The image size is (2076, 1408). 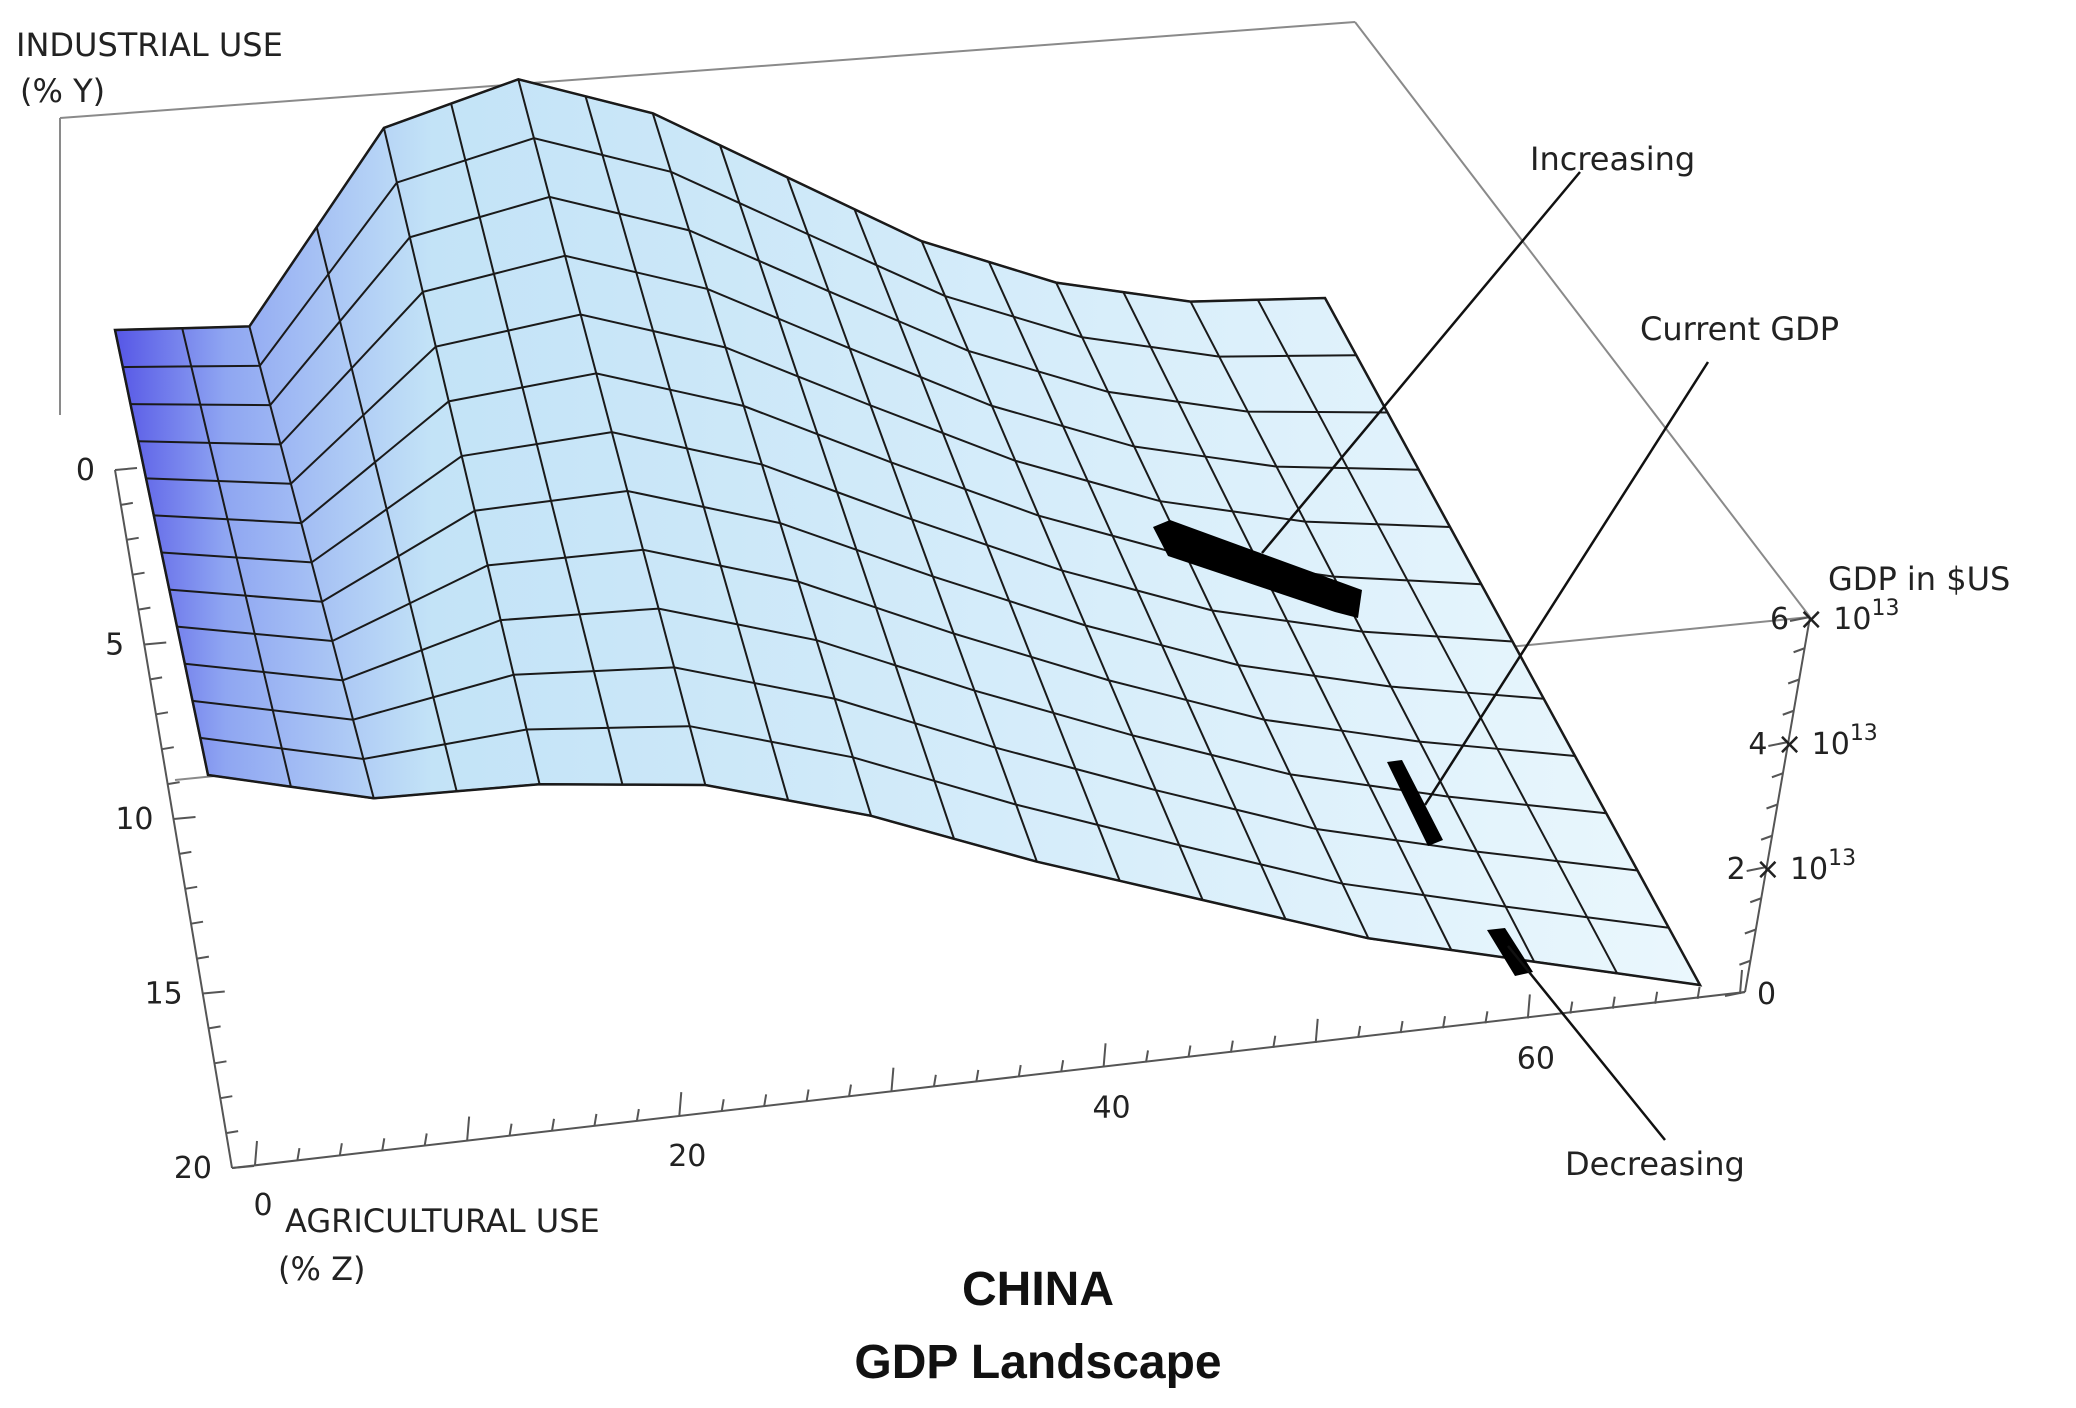 I want to click on gdp-tick-label: 4 × 10¹³, so click(x=1812, y=741).